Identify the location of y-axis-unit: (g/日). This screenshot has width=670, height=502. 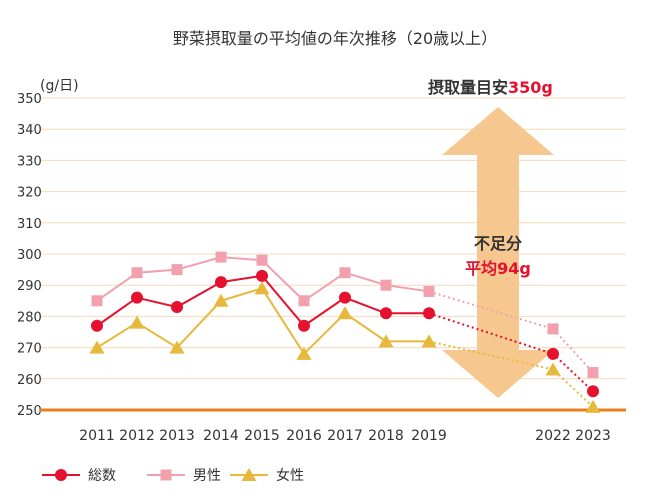
(59, 86).